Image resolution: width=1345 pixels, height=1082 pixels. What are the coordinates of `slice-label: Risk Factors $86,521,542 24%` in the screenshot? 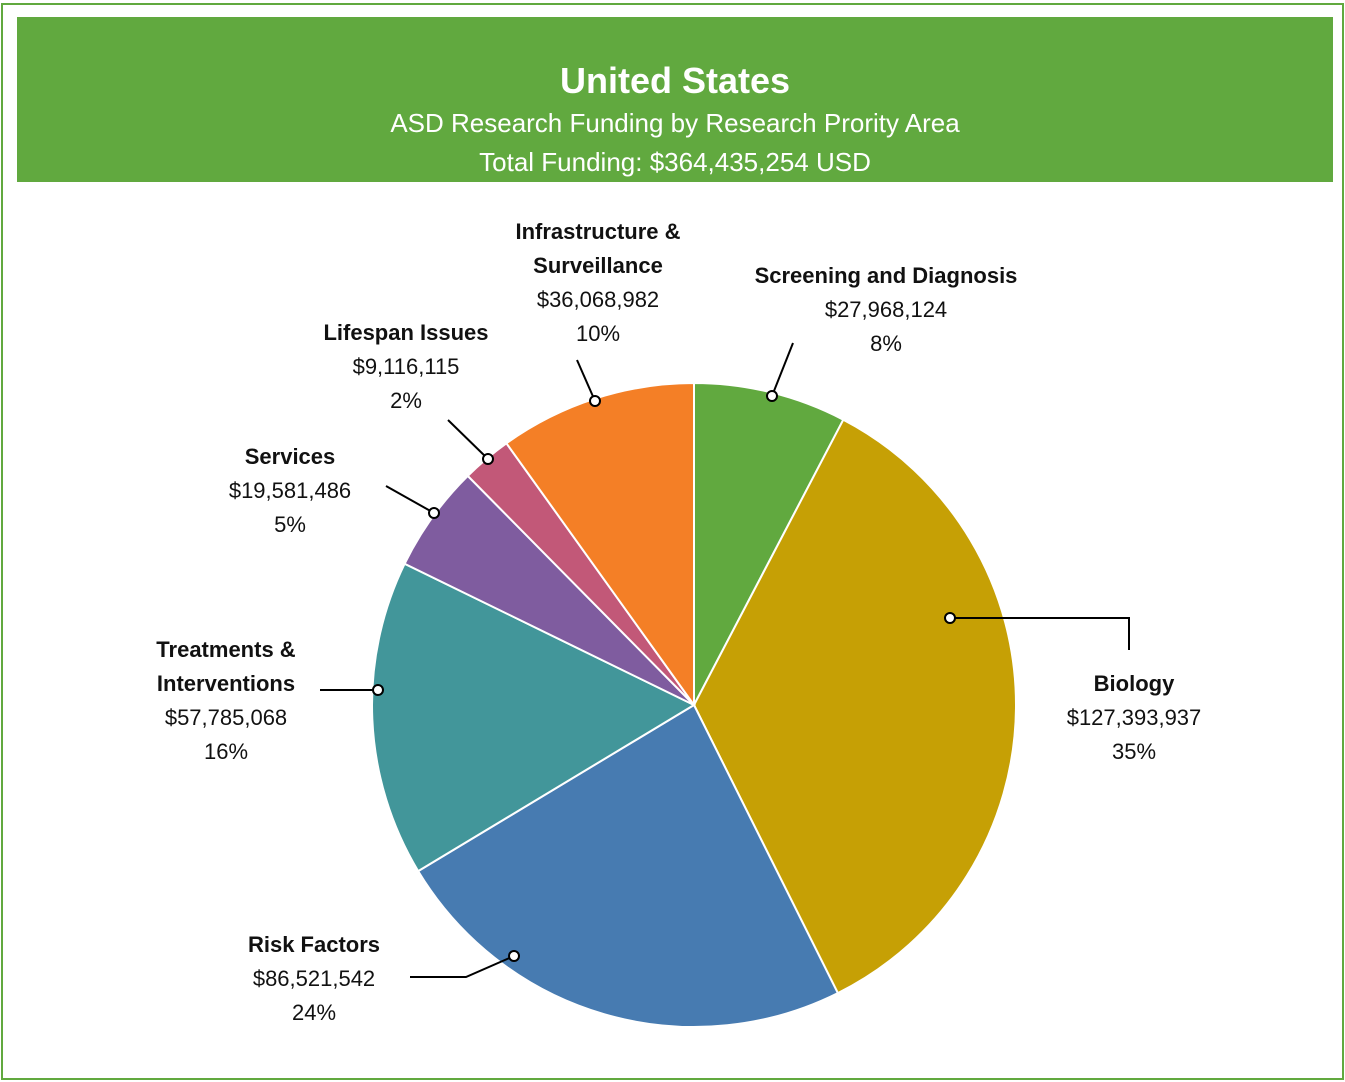 It's located at (314, 979).